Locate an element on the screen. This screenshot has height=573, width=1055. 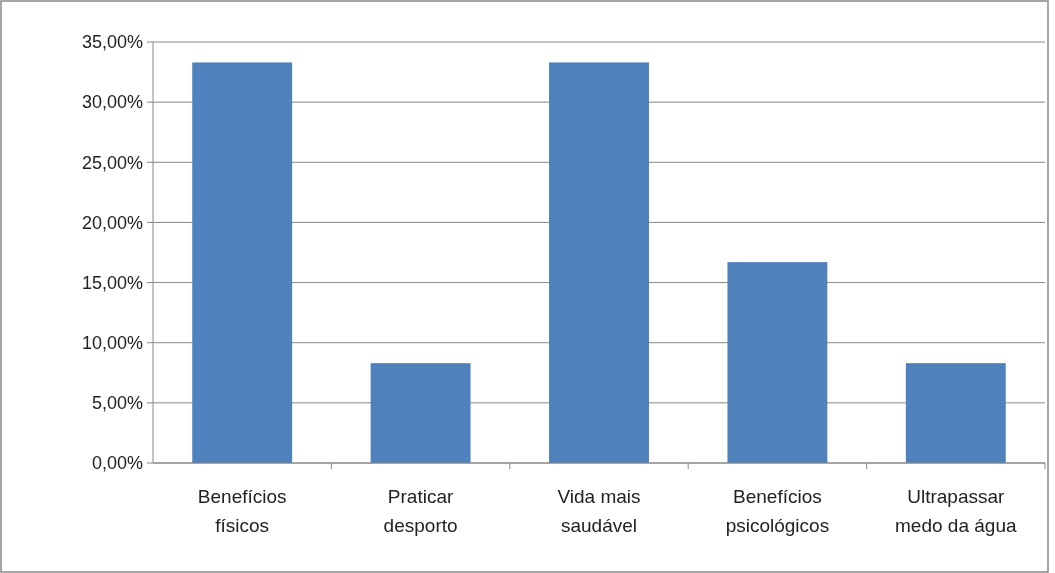
x-tick-label: Benefícios psicológicos is located at coordinates (777, 511).